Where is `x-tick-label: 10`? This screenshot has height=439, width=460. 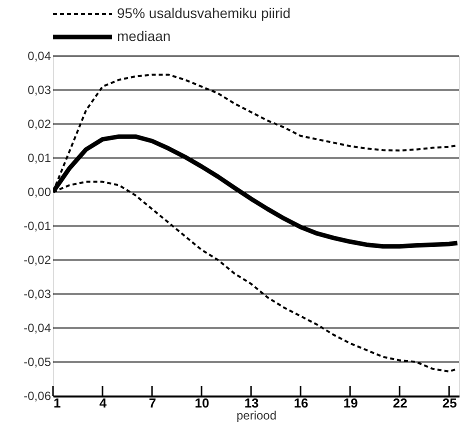 x-tick-label: 10 is located at coordinates (202, 403).